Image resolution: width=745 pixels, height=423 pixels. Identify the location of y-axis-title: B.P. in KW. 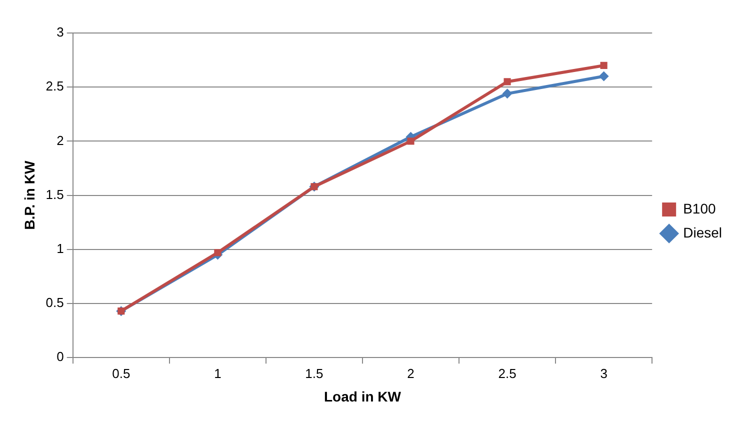
(29, 195).